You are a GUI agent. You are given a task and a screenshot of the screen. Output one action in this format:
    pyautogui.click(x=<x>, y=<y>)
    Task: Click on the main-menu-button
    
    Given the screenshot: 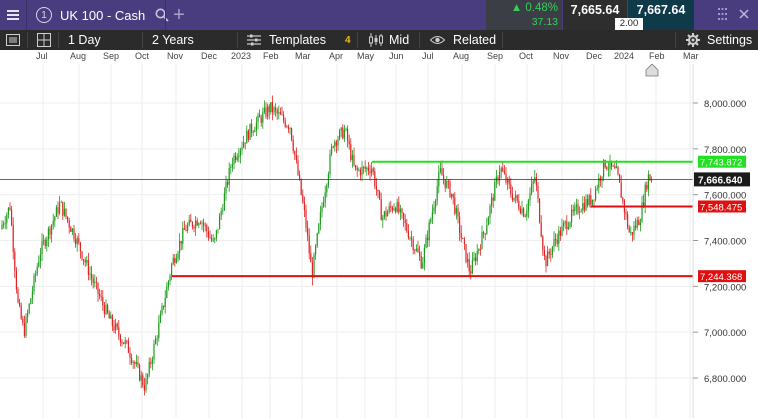 What is the action you would take?
    pyautogui.click(x=13, y=15)
    